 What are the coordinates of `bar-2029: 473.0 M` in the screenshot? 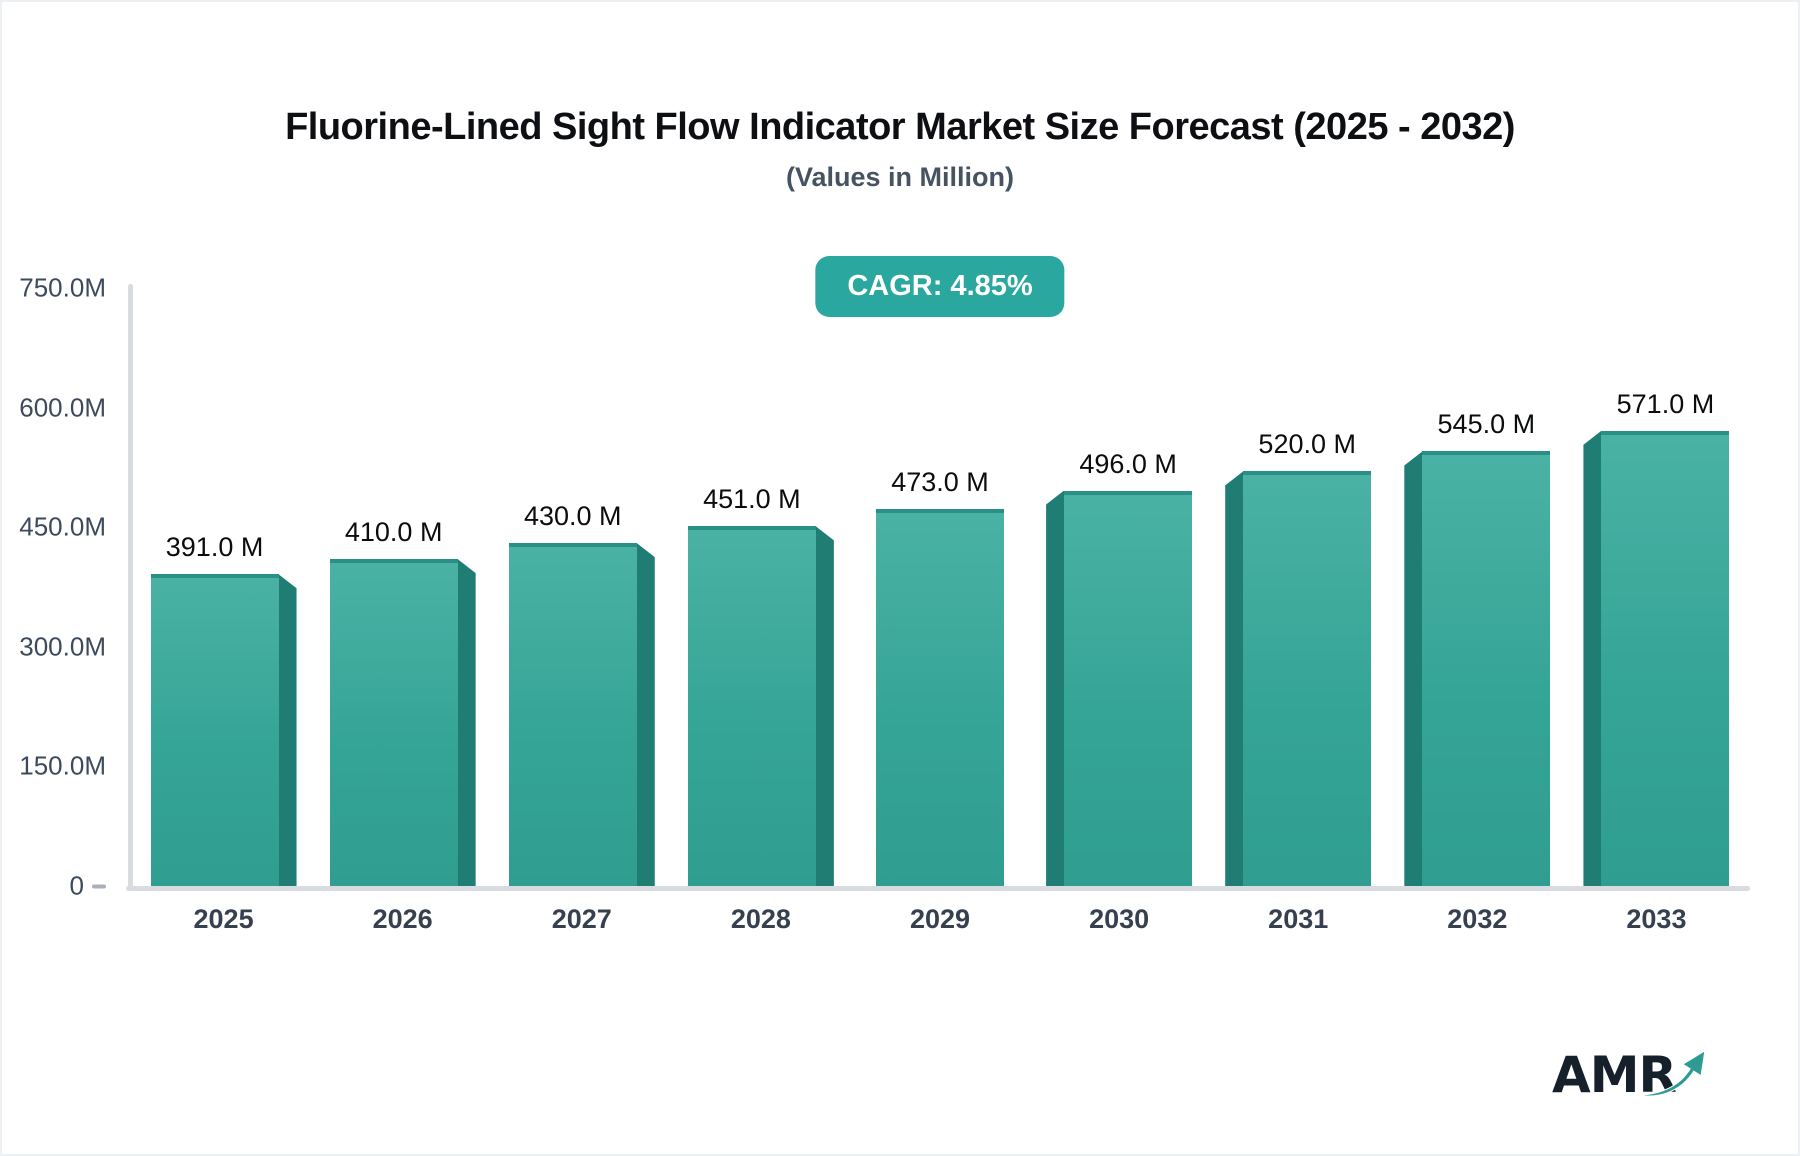 It's located at (939, 676).